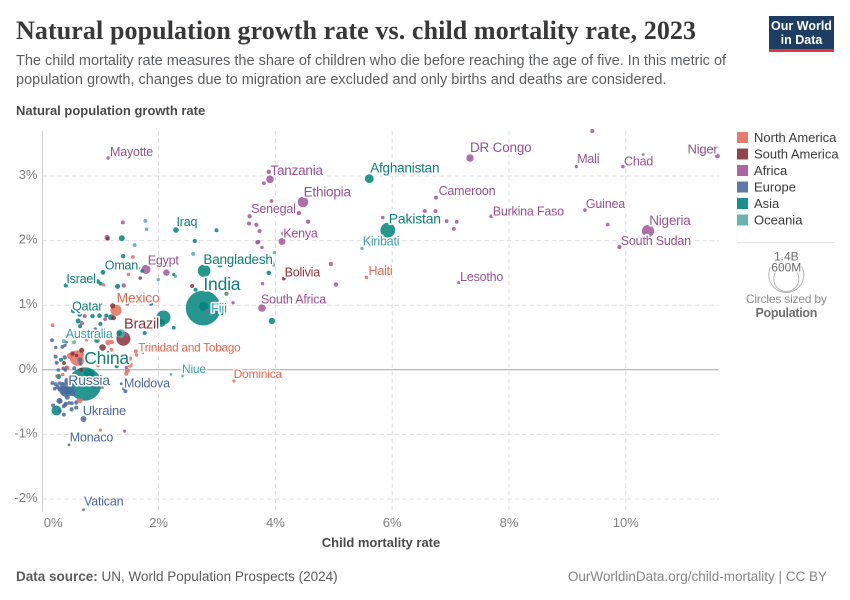  What do you see at coordinates (273, 209) in the screenshot?
I see `svg-text: Senegal` at bounding box center [273, 209].